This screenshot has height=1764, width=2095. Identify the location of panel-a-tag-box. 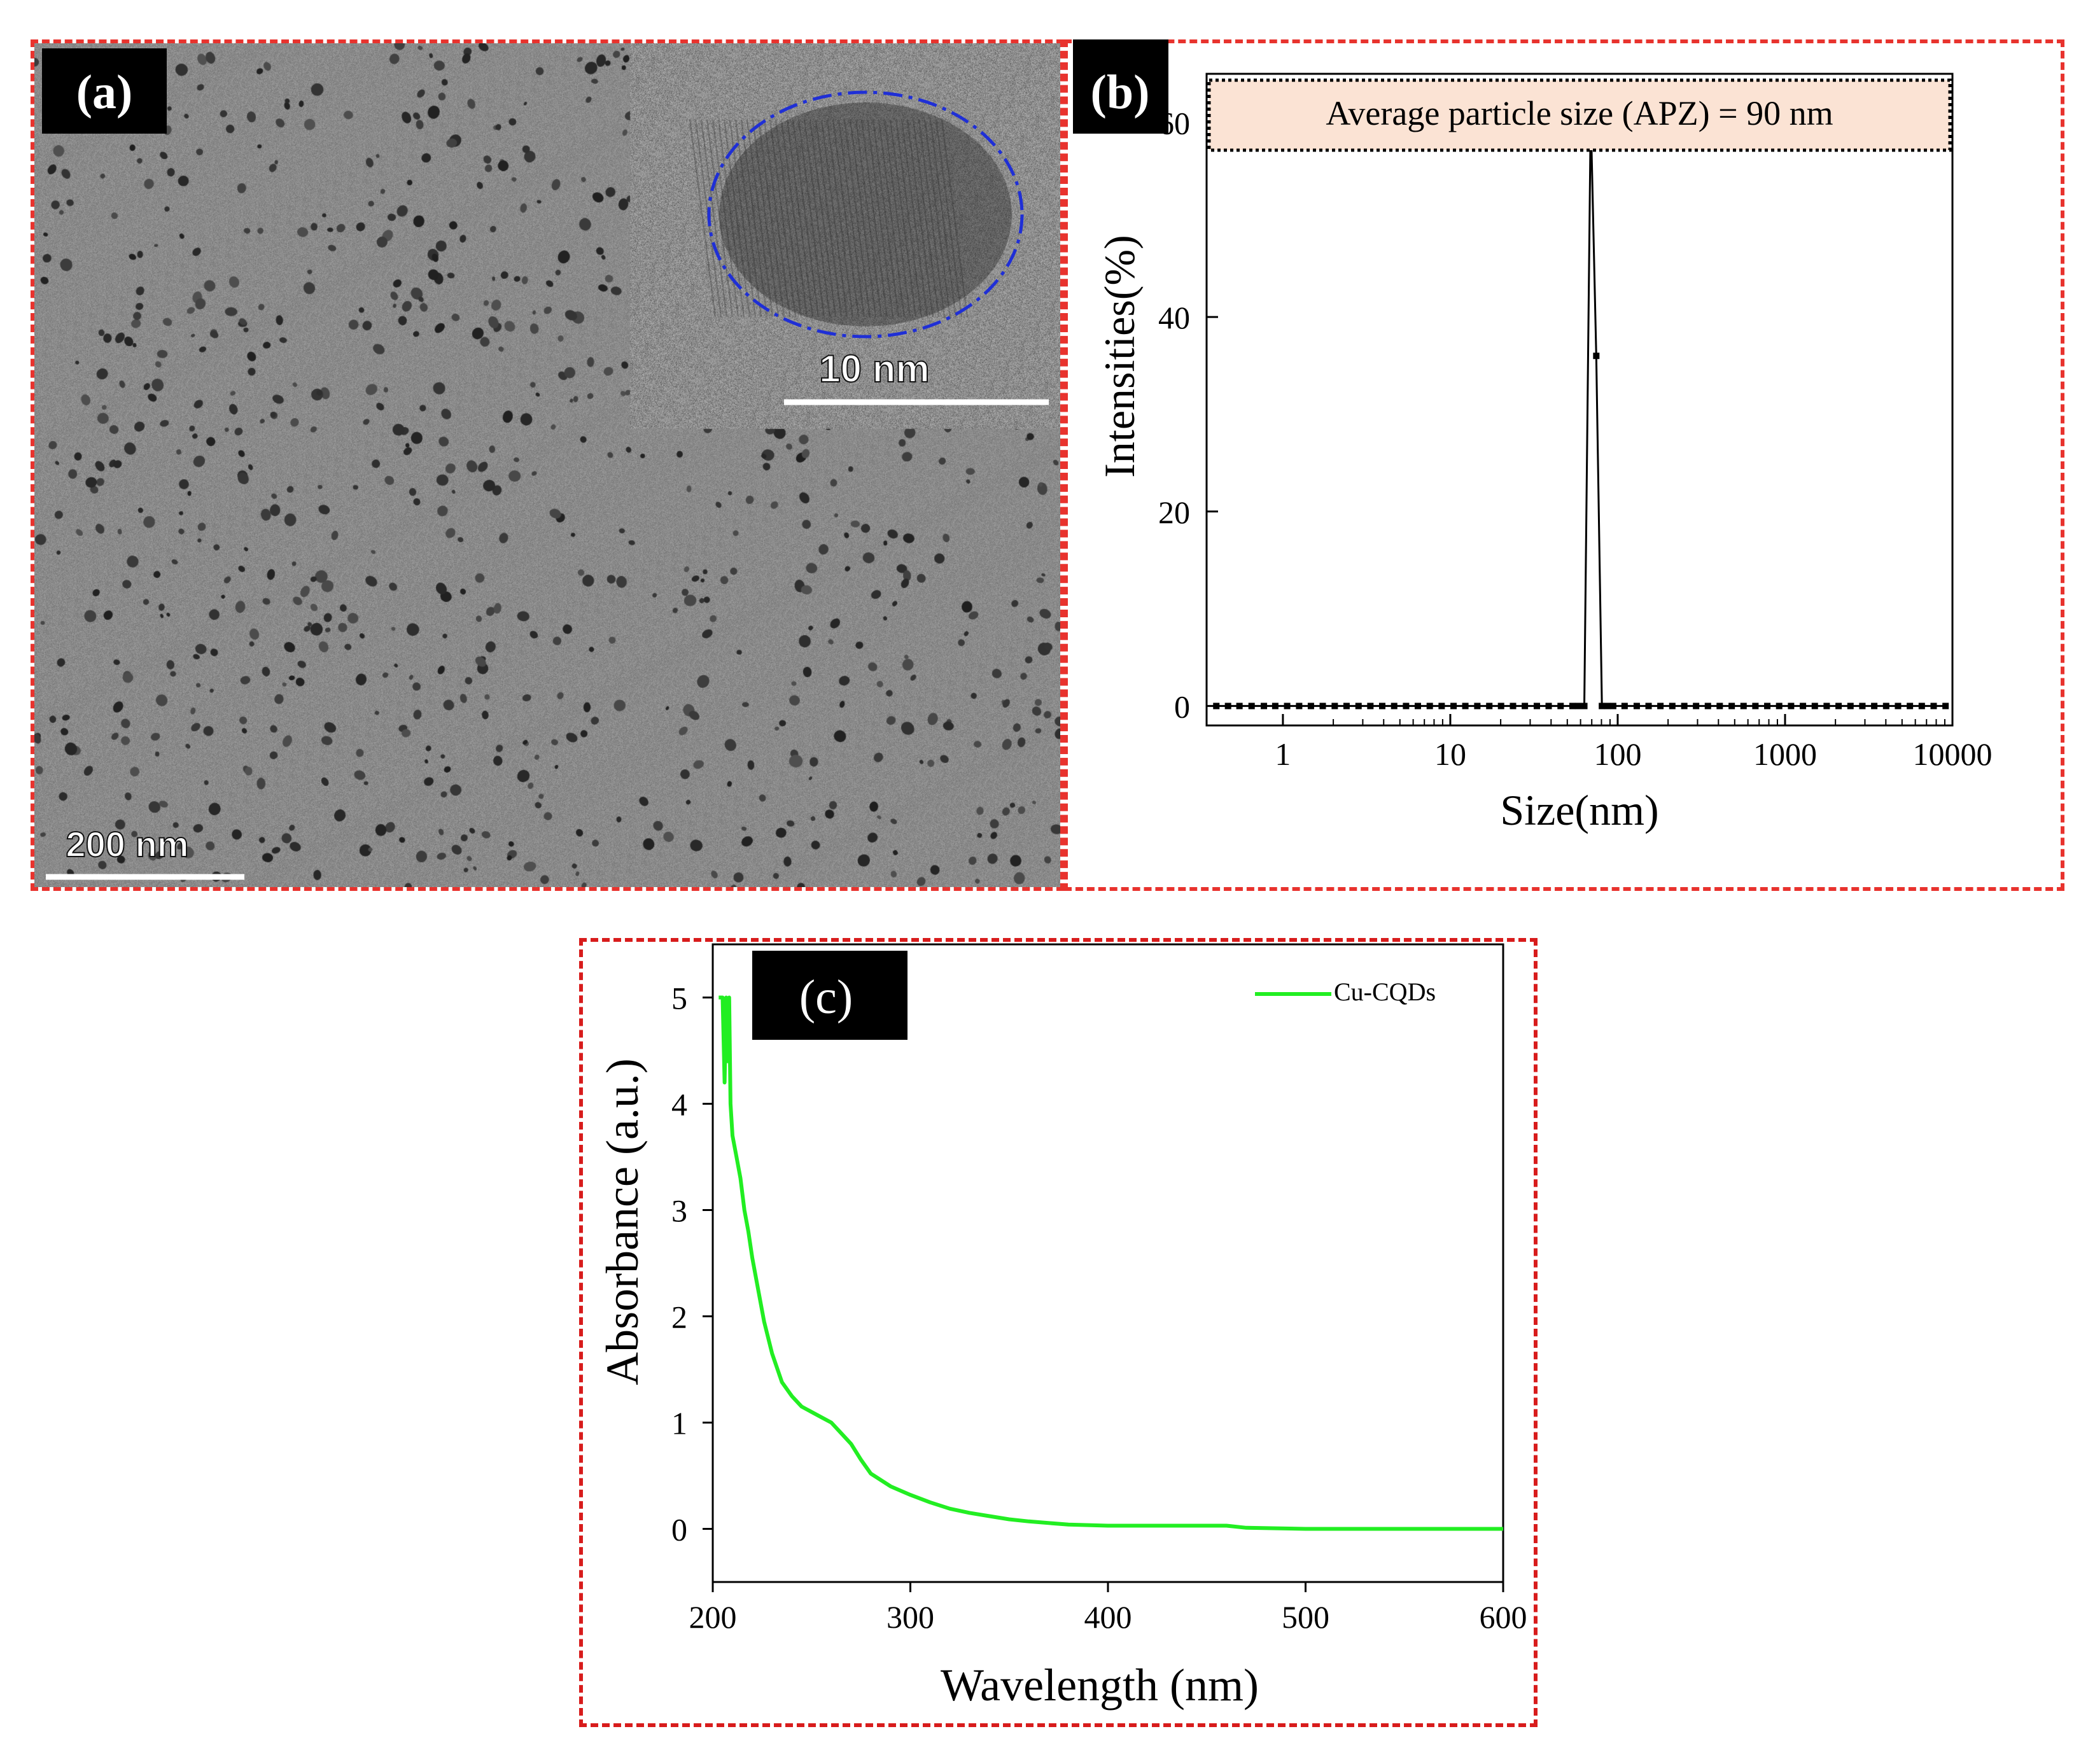
(104, 91).